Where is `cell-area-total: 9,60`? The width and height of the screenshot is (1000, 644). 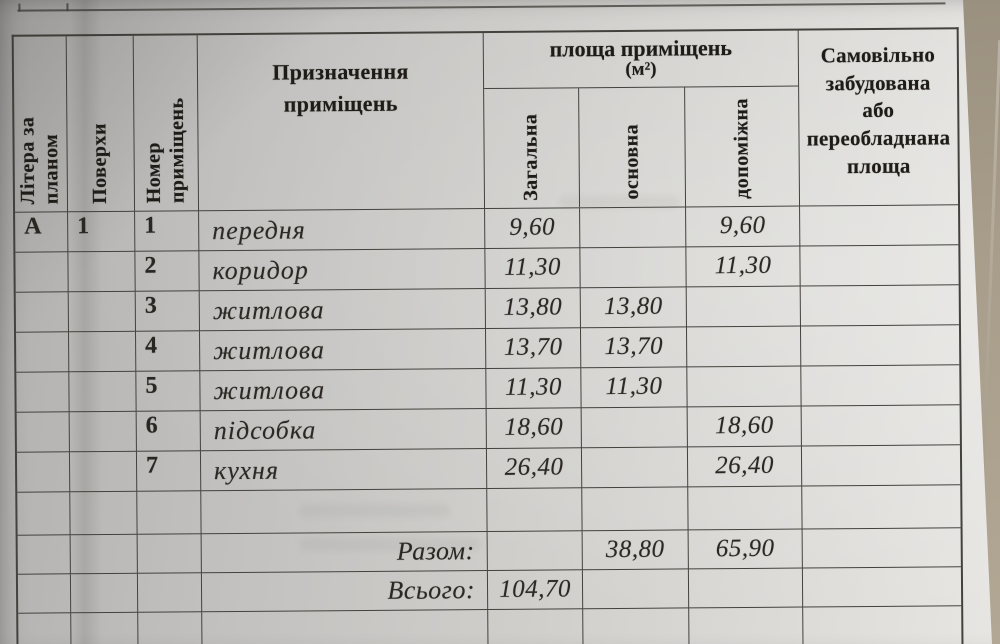
cell-area-total: 9,60 is located at coordinates (533, 229).